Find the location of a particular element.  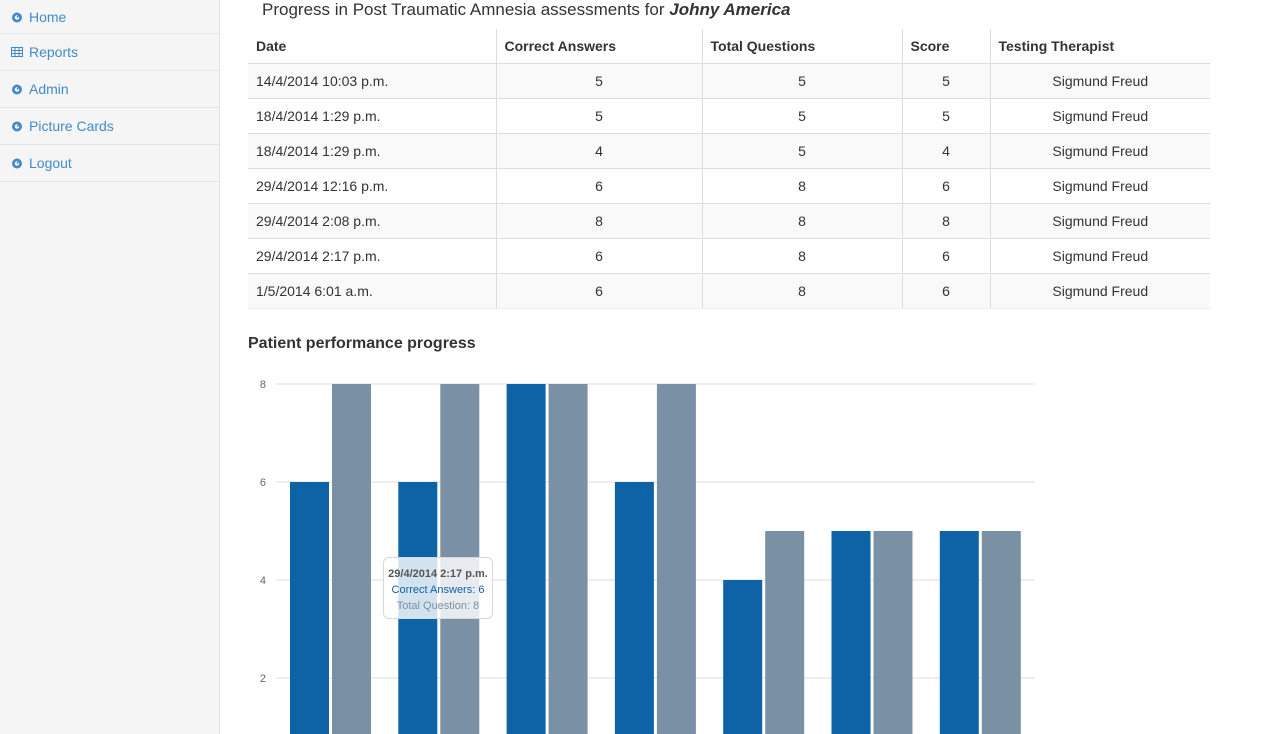

table-row: 18/4/2014 1:29 p.m. 5 5 5 Sigmund Freud is located at coordinates (729, 115).